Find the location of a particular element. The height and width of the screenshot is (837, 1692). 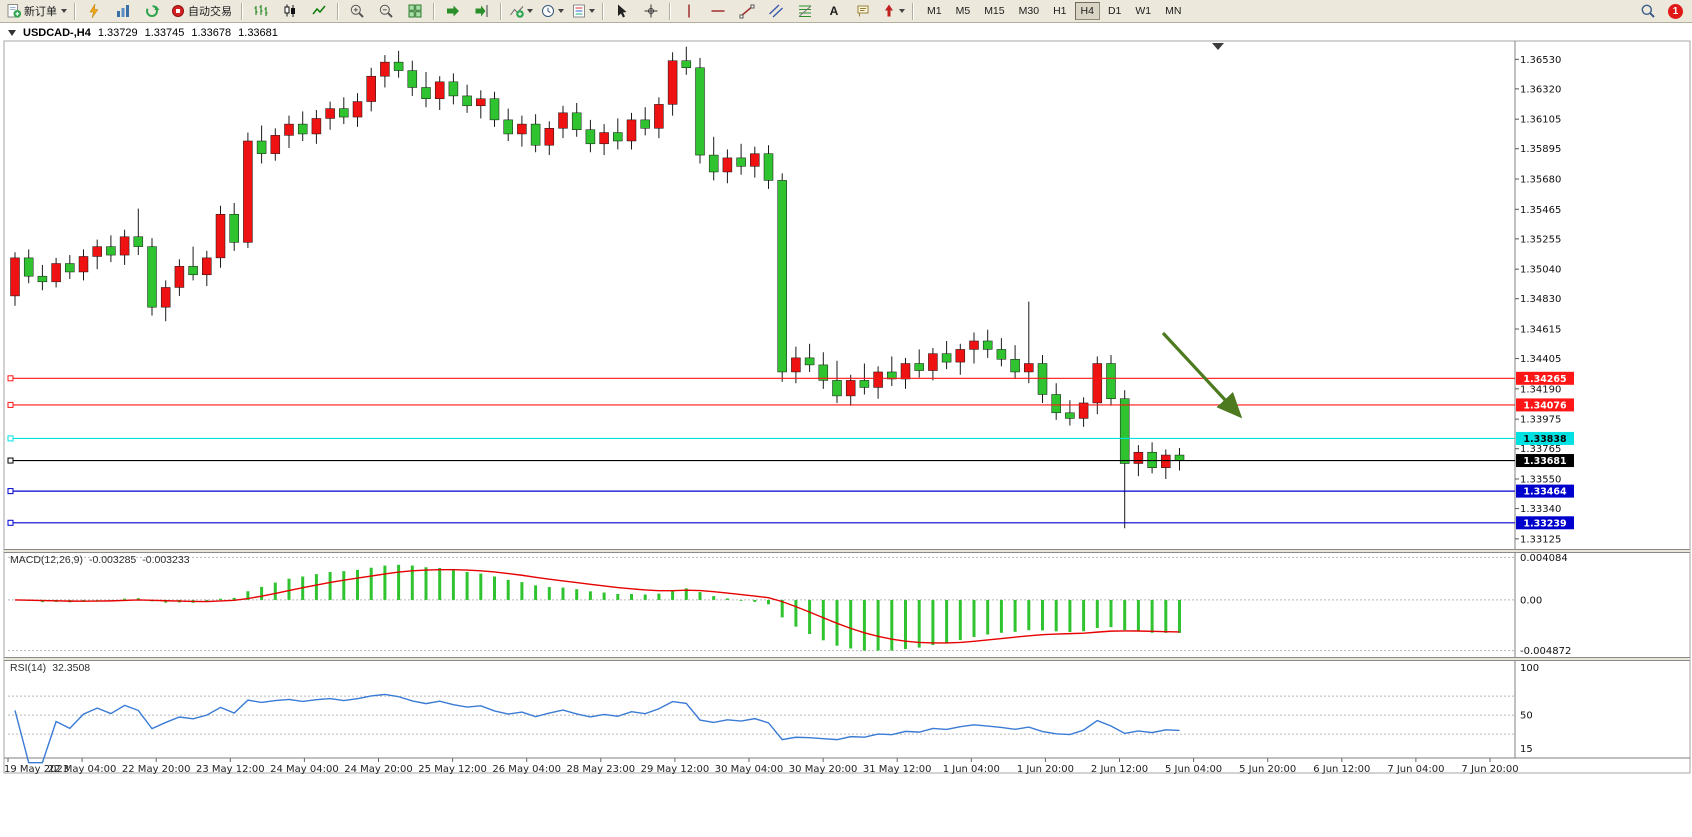

chart-shift-icon is located at coordinates (481, 11).